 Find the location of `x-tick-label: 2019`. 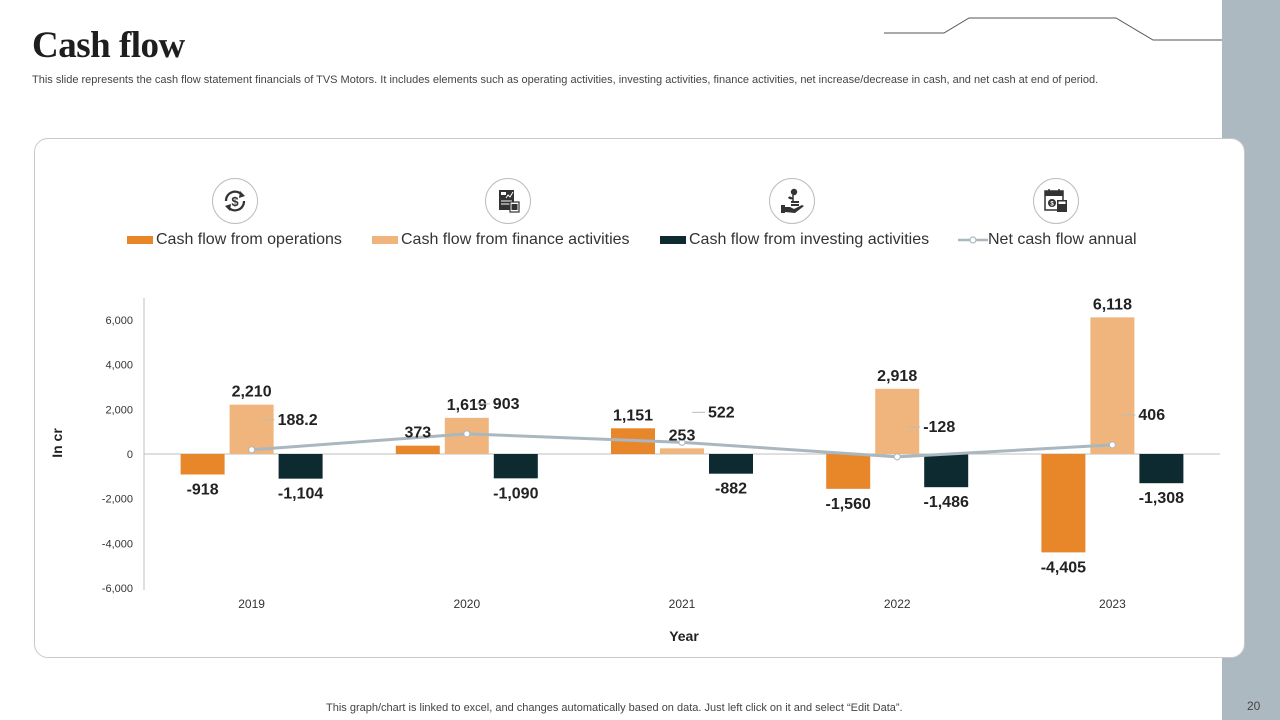

x-tick-label: 2019 is located at coordinates (251, 604).